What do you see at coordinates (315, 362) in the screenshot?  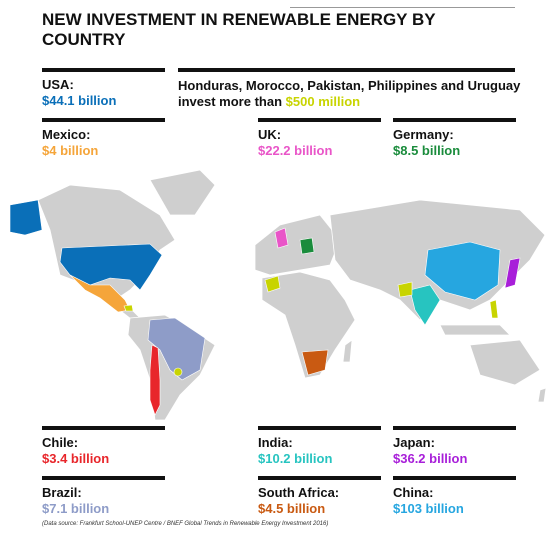 I see `south-africa` at bounding box center [315, 362].